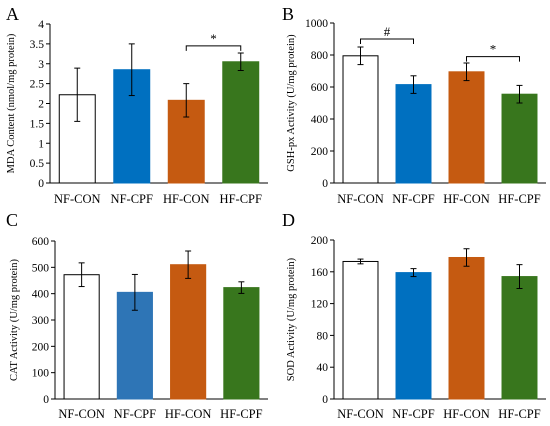 The width and height of the screenshot is (550, 426). Describe the element at coordinates (14, 319) in the screenshot. I see `y-axis-label: CAT Activity (U/mg protein)` at that location.